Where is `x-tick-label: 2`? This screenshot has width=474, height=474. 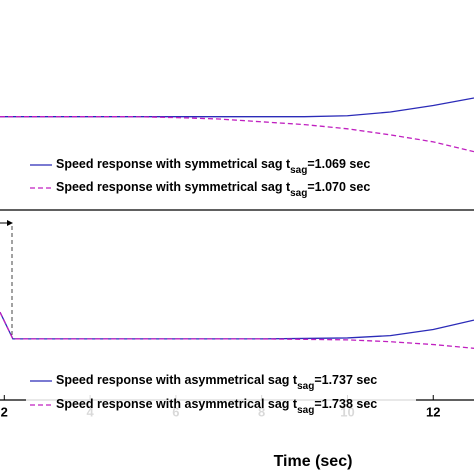
x-tick-label: 2 is located at coordinates (4, 411).